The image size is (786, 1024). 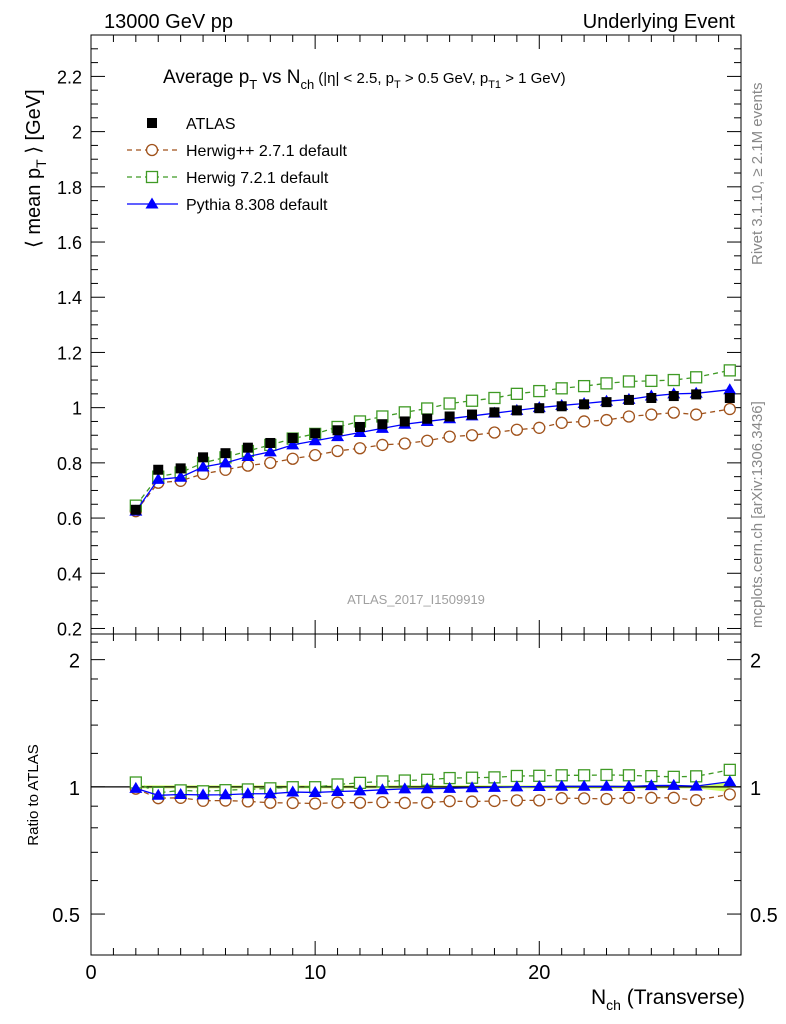 I want to click on y-tick-label: 1.2, so click(x=69, y=353).